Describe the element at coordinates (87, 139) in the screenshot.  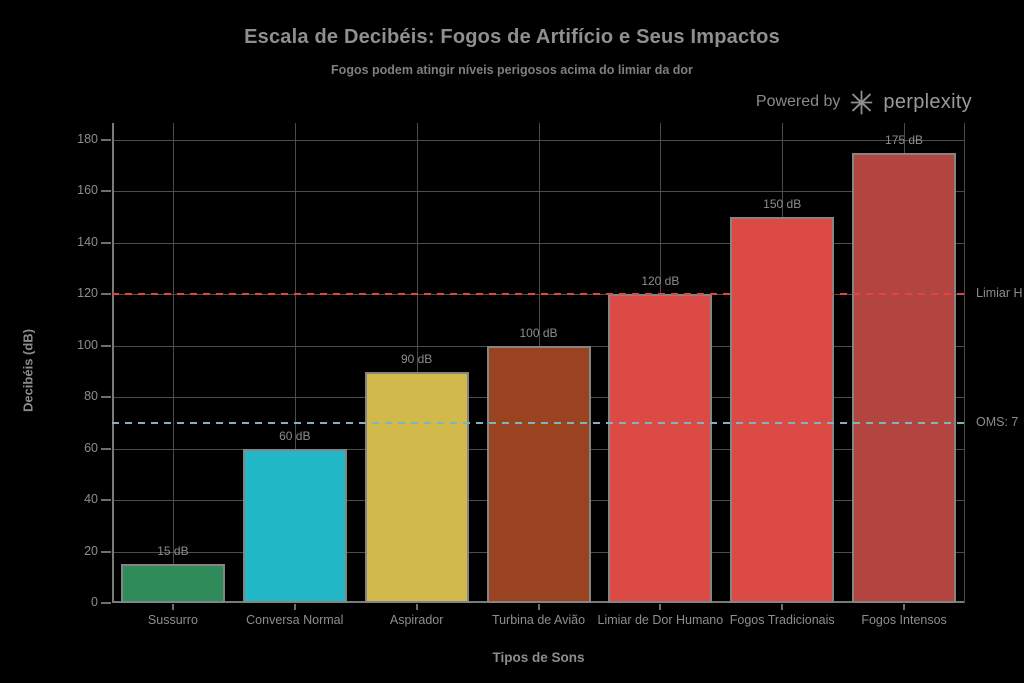
I see `y-tick-label: 180` at that location.